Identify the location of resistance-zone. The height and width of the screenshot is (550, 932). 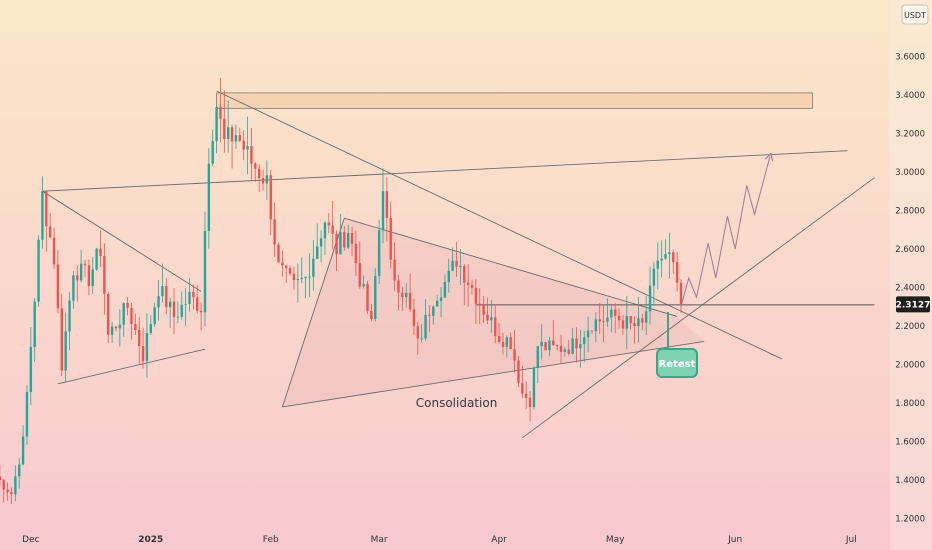
(514, 100).